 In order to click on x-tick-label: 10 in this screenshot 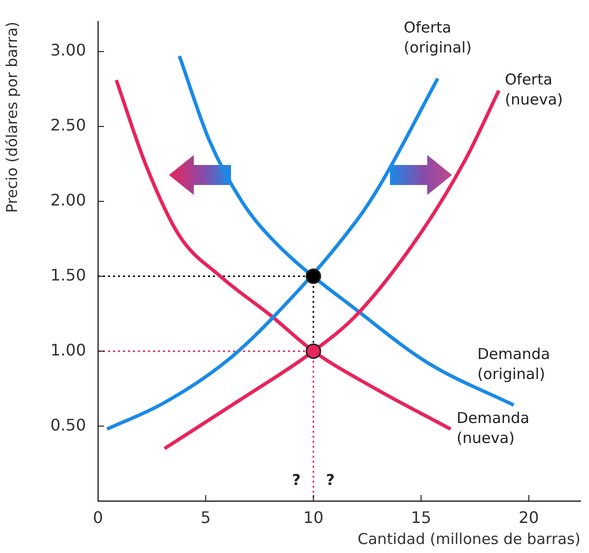, I will do `click(313, 517)`.